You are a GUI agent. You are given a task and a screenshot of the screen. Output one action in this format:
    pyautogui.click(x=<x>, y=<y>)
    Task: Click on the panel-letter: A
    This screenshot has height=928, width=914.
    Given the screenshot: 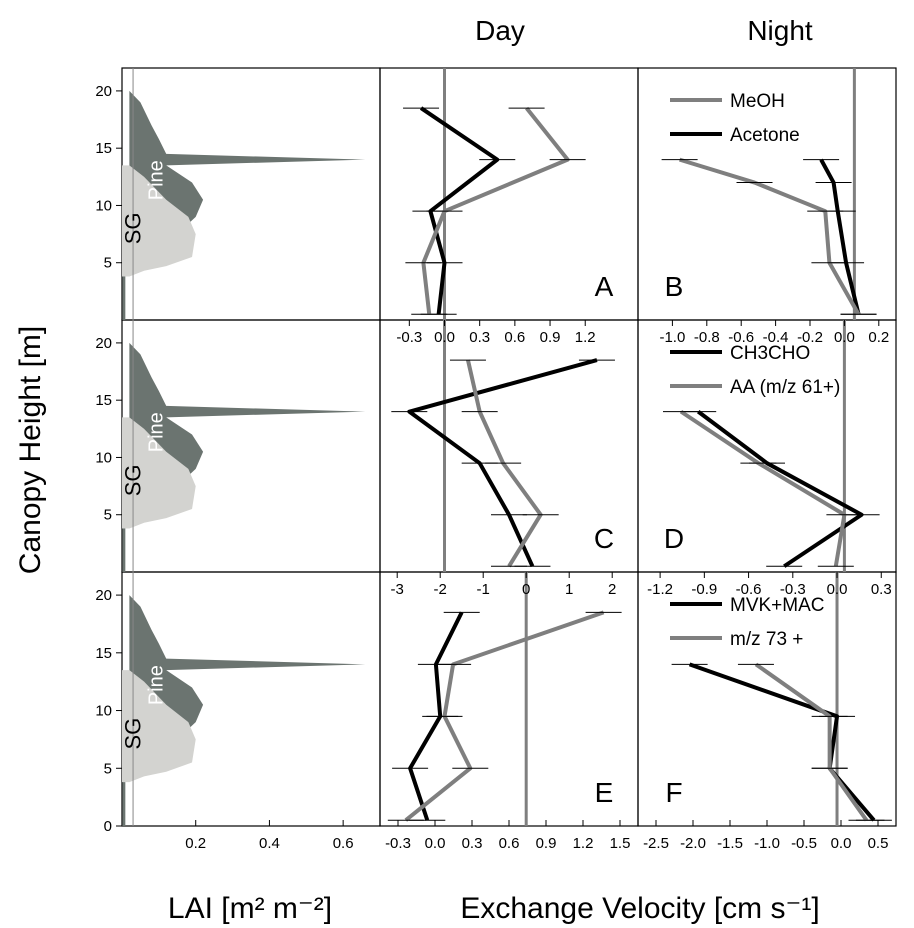 What is the action you would take?
    pyautogui.click(x=604, y=286)
    